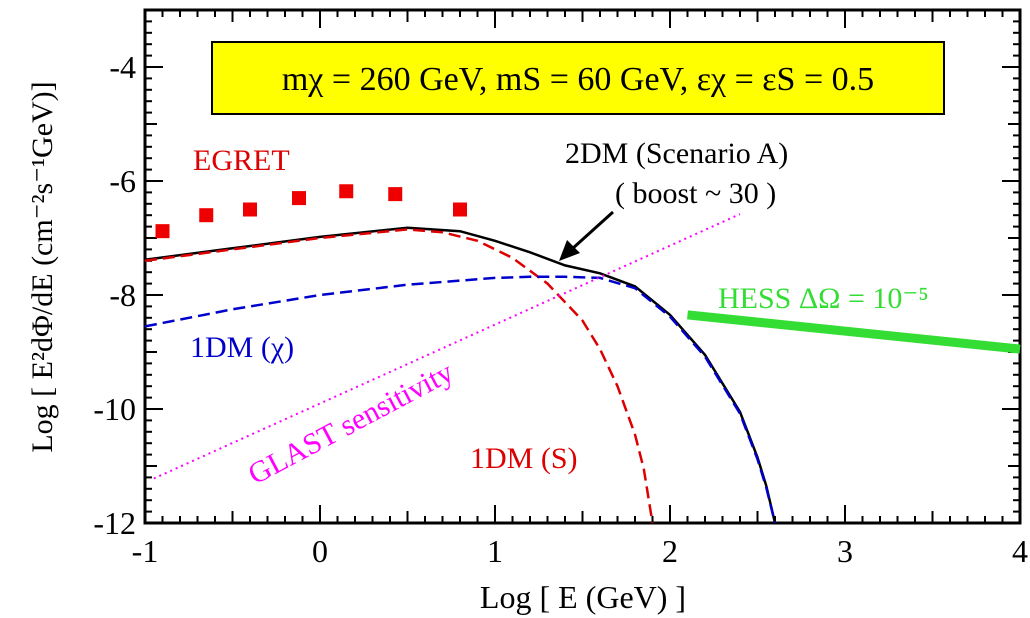  What do you see at coordinates (670, 551) in the screenshot?
I see `x-tick-label: 2` at bounding box center [670, 551].